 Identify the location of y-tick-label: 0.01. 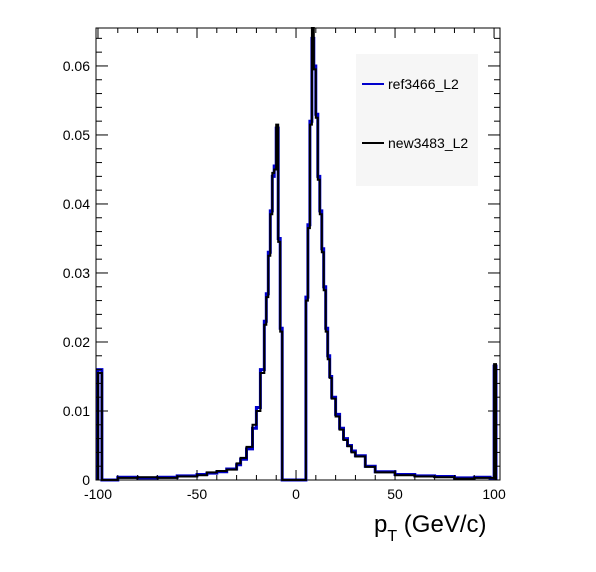
(76, 411).